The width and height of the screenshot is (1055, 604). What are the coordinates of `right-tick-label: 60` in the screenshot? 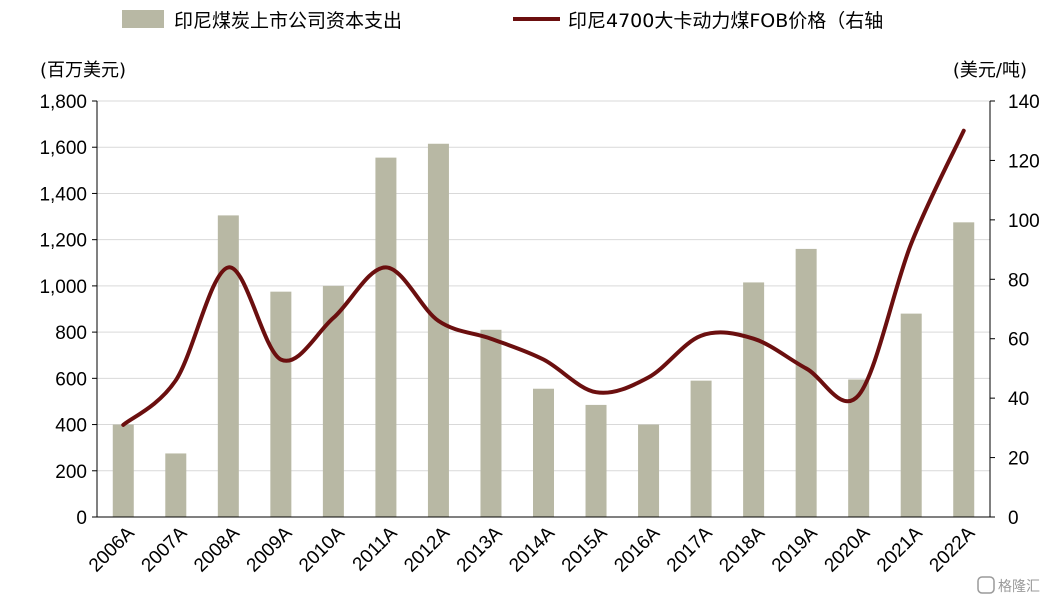 It's located at (1018, 340).